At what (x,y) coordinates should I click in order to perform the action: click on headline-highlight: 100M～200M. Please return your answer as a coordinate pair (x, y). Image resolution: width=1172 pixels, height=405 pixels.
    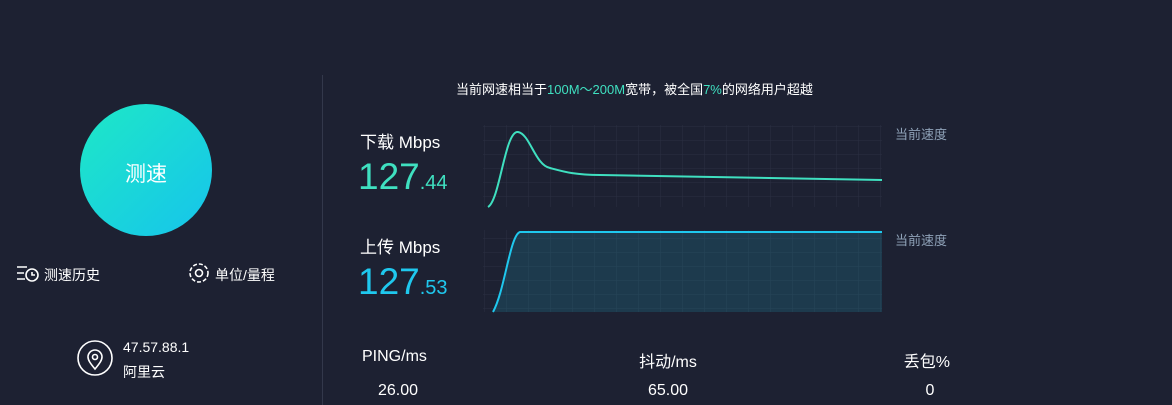
    Looking at the image, I should click on (586, 89).